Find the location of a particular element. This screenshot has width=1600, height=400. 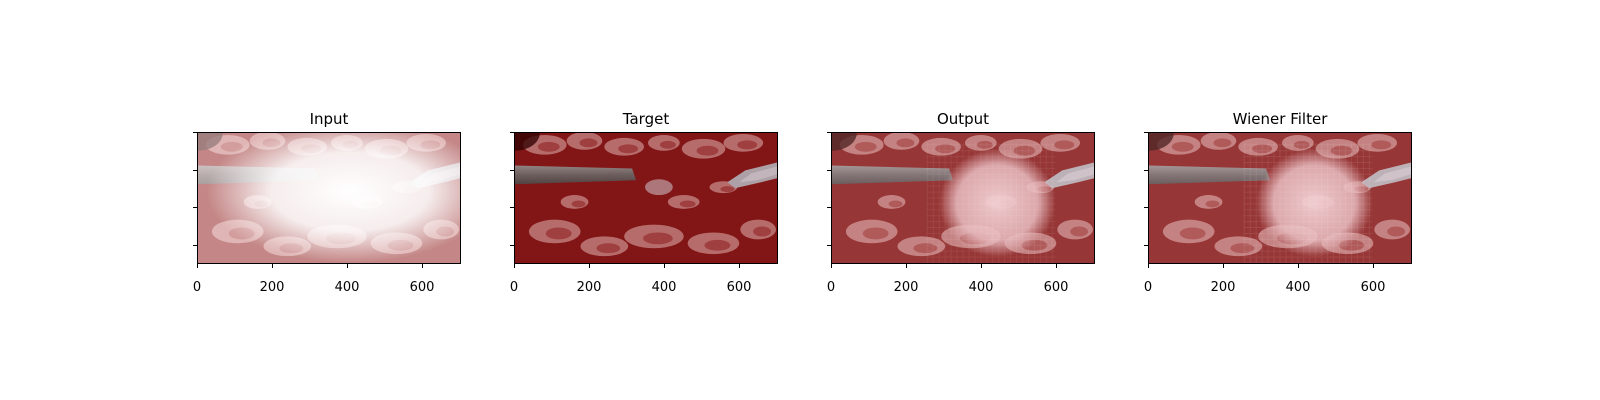

surgical-image-wiener is located at coordinates (1280, 198).